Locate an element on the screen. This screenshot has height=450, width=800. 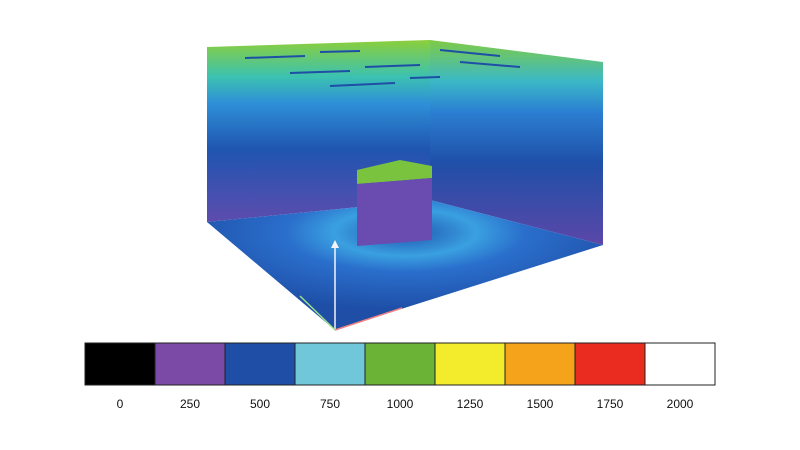
legend-tick-label: 500 is located at coordinates (260, 404).